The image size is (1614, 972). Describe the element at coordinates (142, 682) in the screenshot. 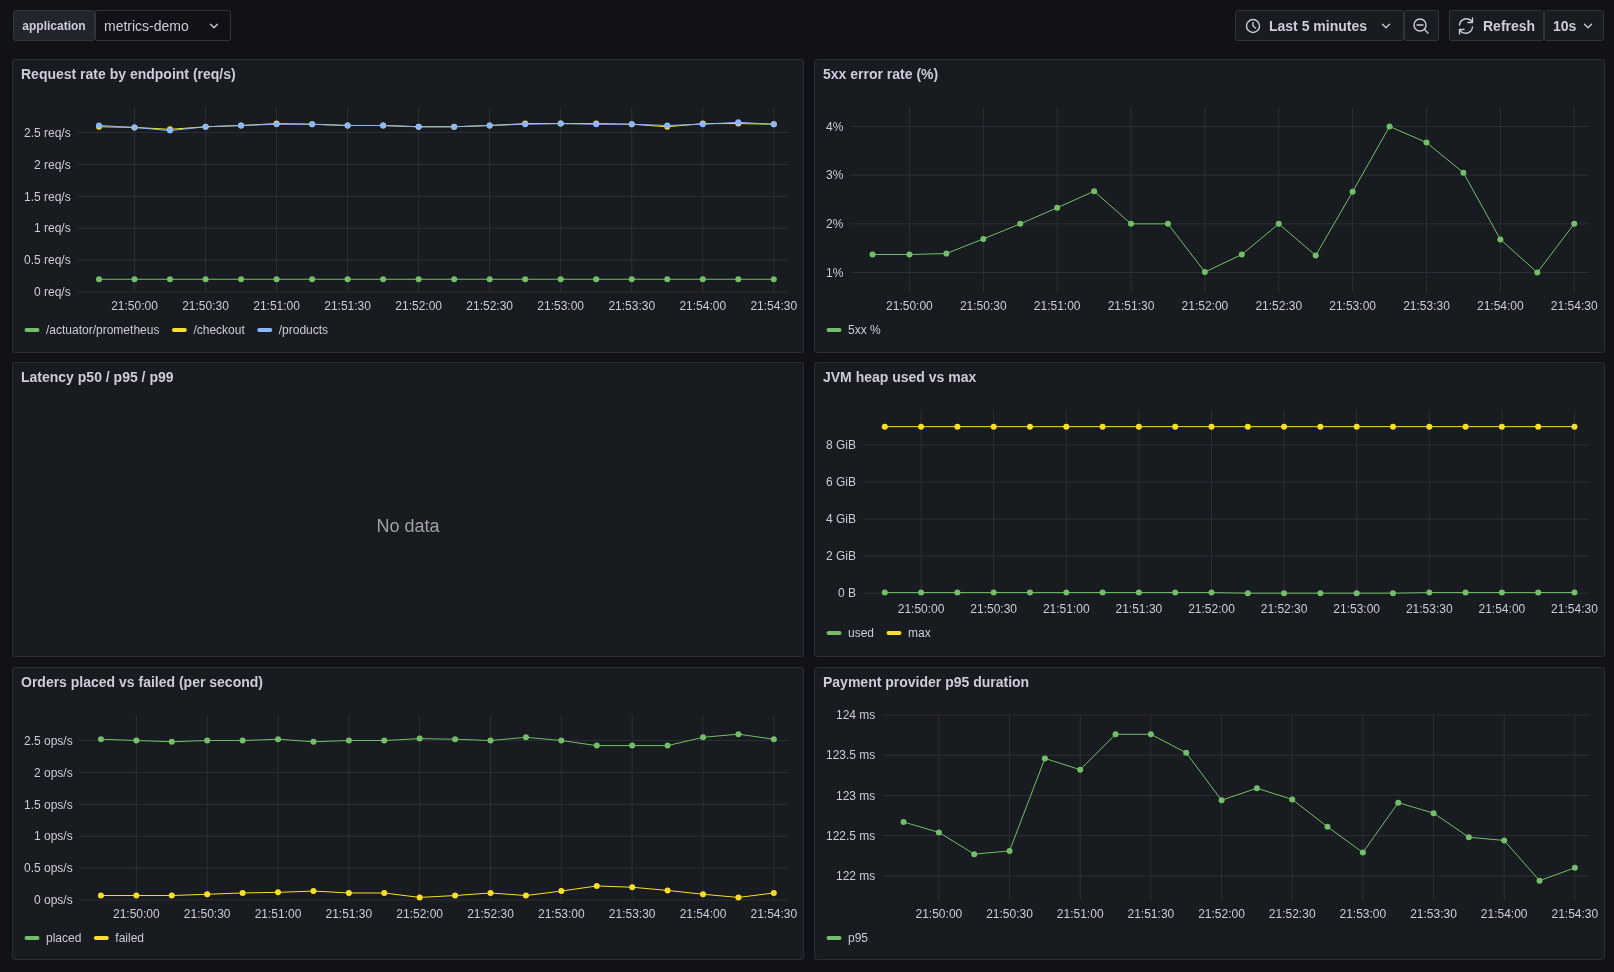

I see `chart-title: Orders placed vs failed (per second)` at that location.